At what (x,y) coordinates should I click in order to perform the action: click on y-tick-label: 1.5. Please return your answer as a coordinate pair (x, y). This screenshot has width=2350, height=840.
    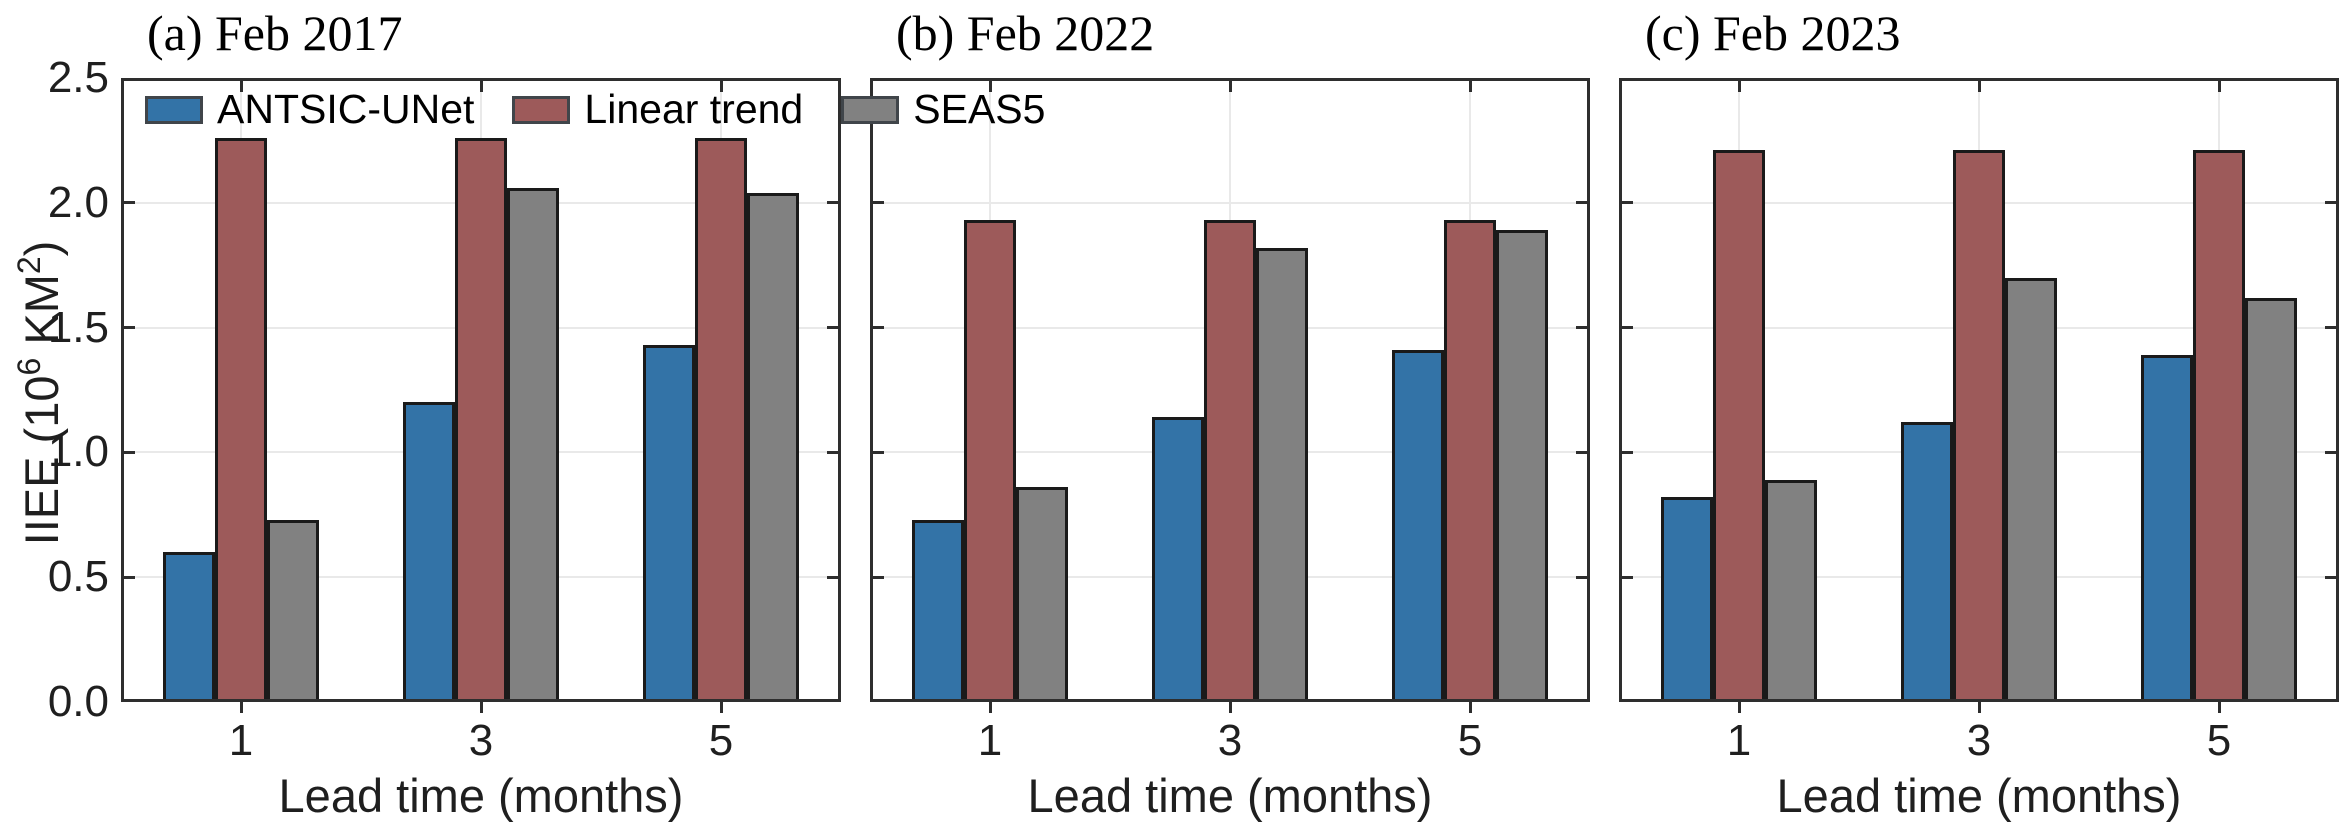
    Looking at the image, I should click on (78, 327).